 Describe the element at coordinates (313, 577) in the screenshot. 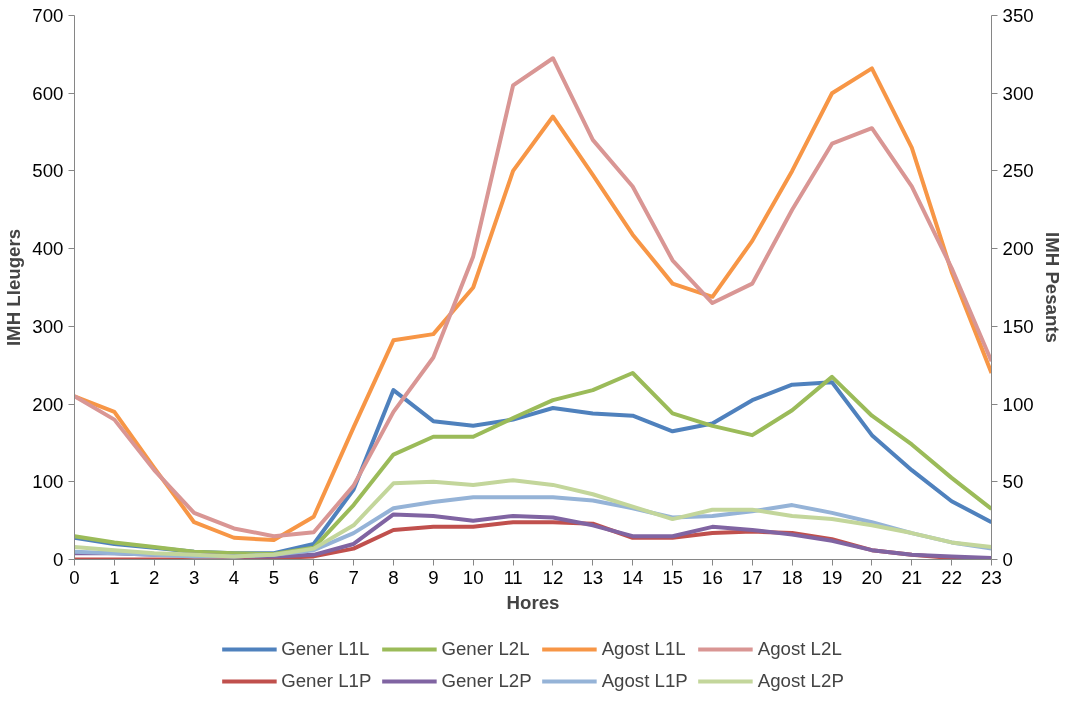

I see `x-tick-label: 6` at that location.